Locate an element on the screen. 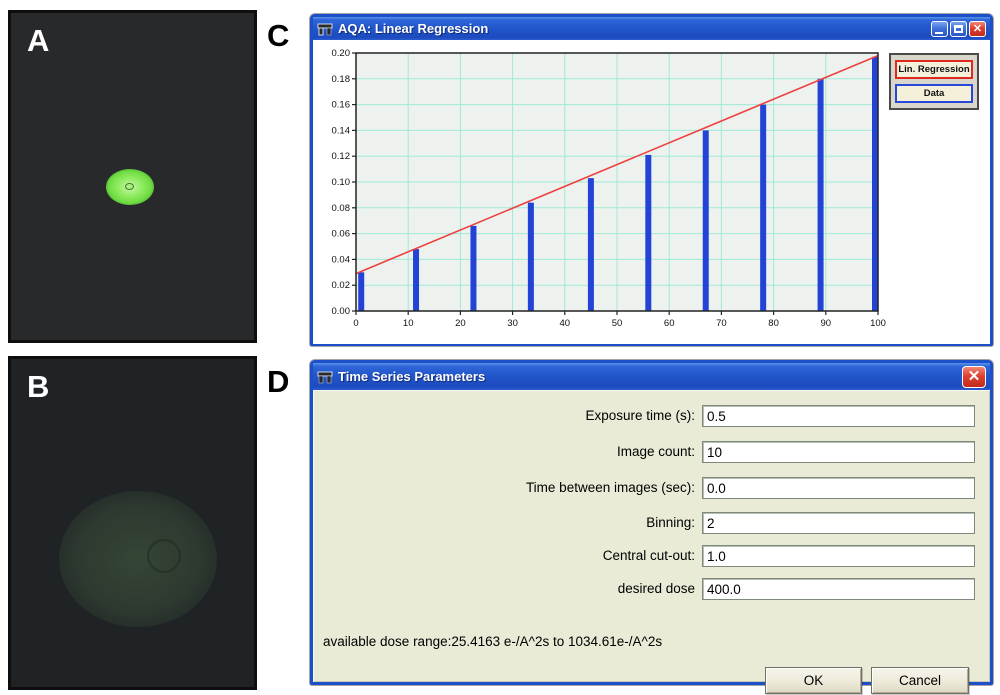  maximize-icon is located at coordinates (958, 28).